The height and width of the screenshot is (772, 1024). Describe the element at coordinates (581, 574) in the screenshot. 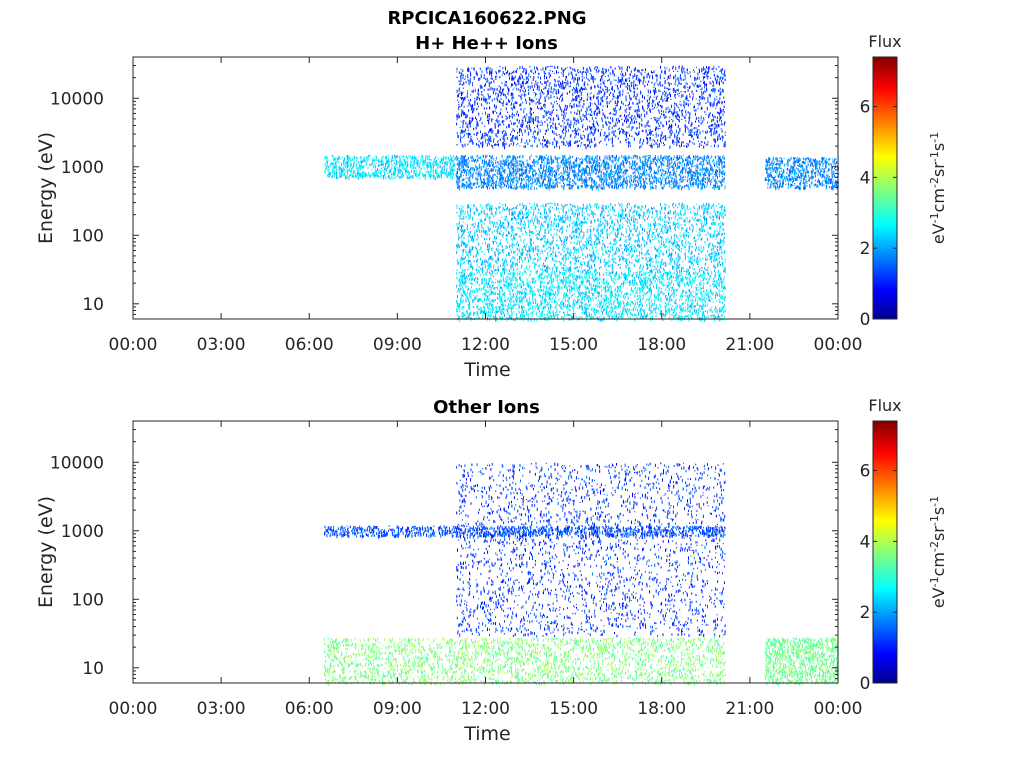

I see `spectrogram-pixels` at that location.